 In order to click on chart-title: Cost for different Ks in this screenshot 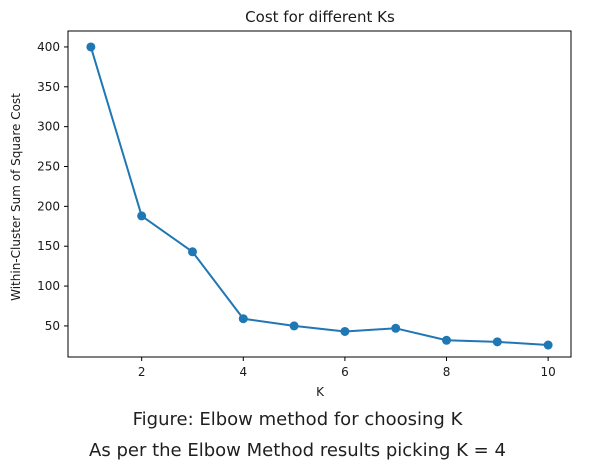, I will do `click(320, 17)`.